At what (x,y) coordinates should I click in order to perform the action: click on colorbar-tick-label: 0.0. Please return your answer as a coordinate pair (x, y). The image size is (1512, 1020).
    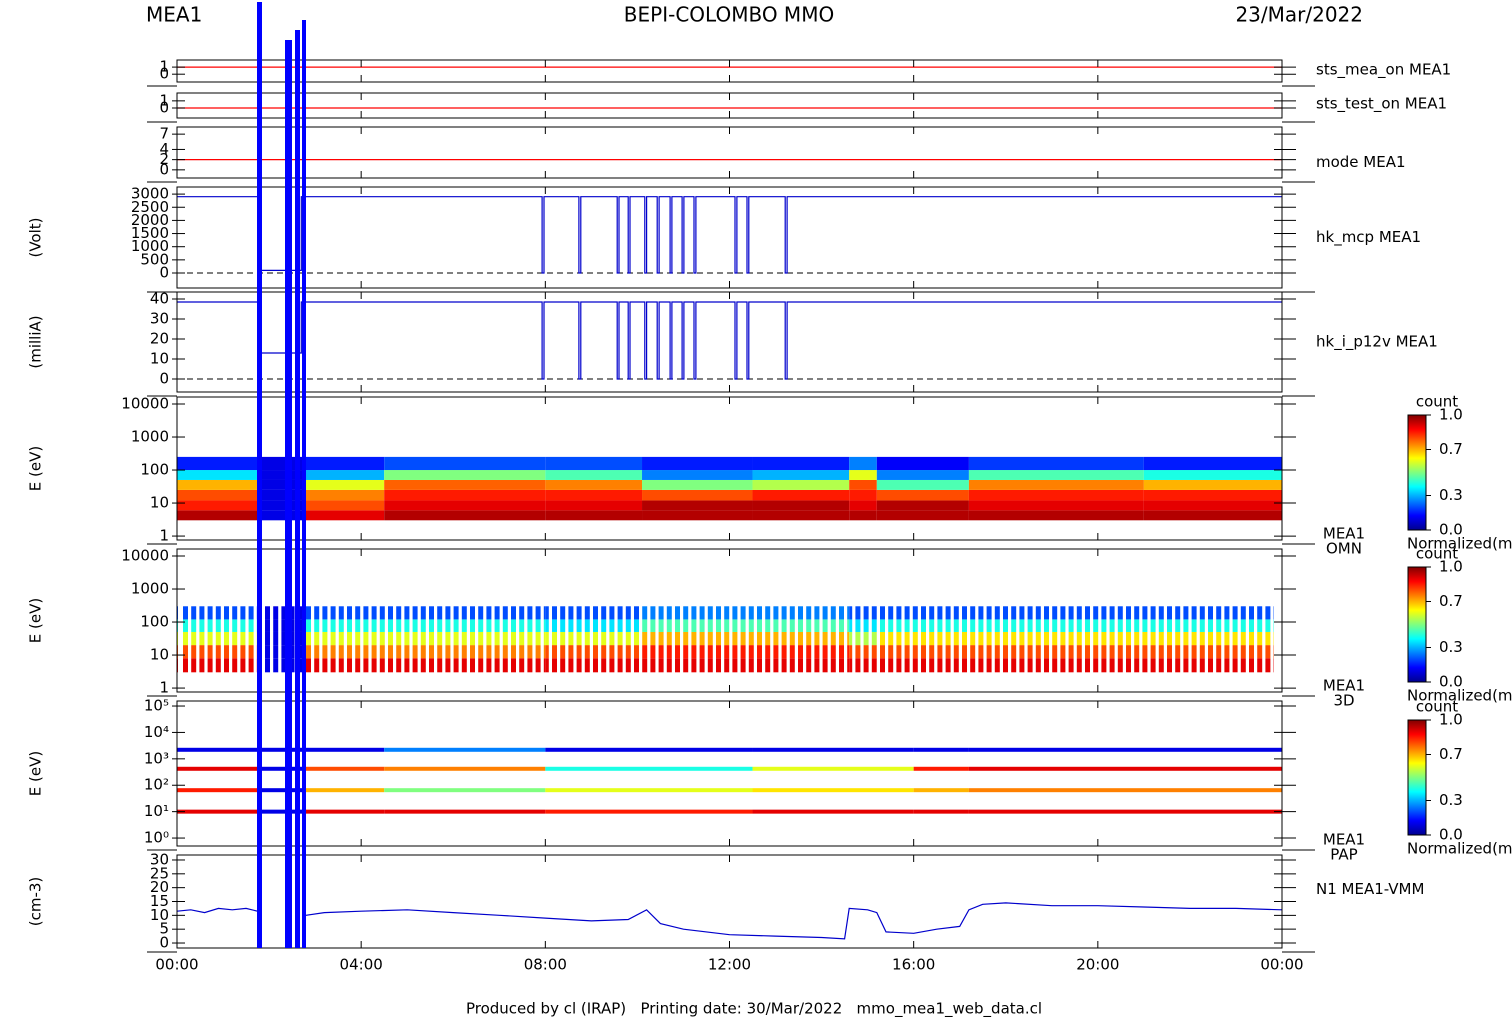
    Looking at the image, I should click on (1451, 530).